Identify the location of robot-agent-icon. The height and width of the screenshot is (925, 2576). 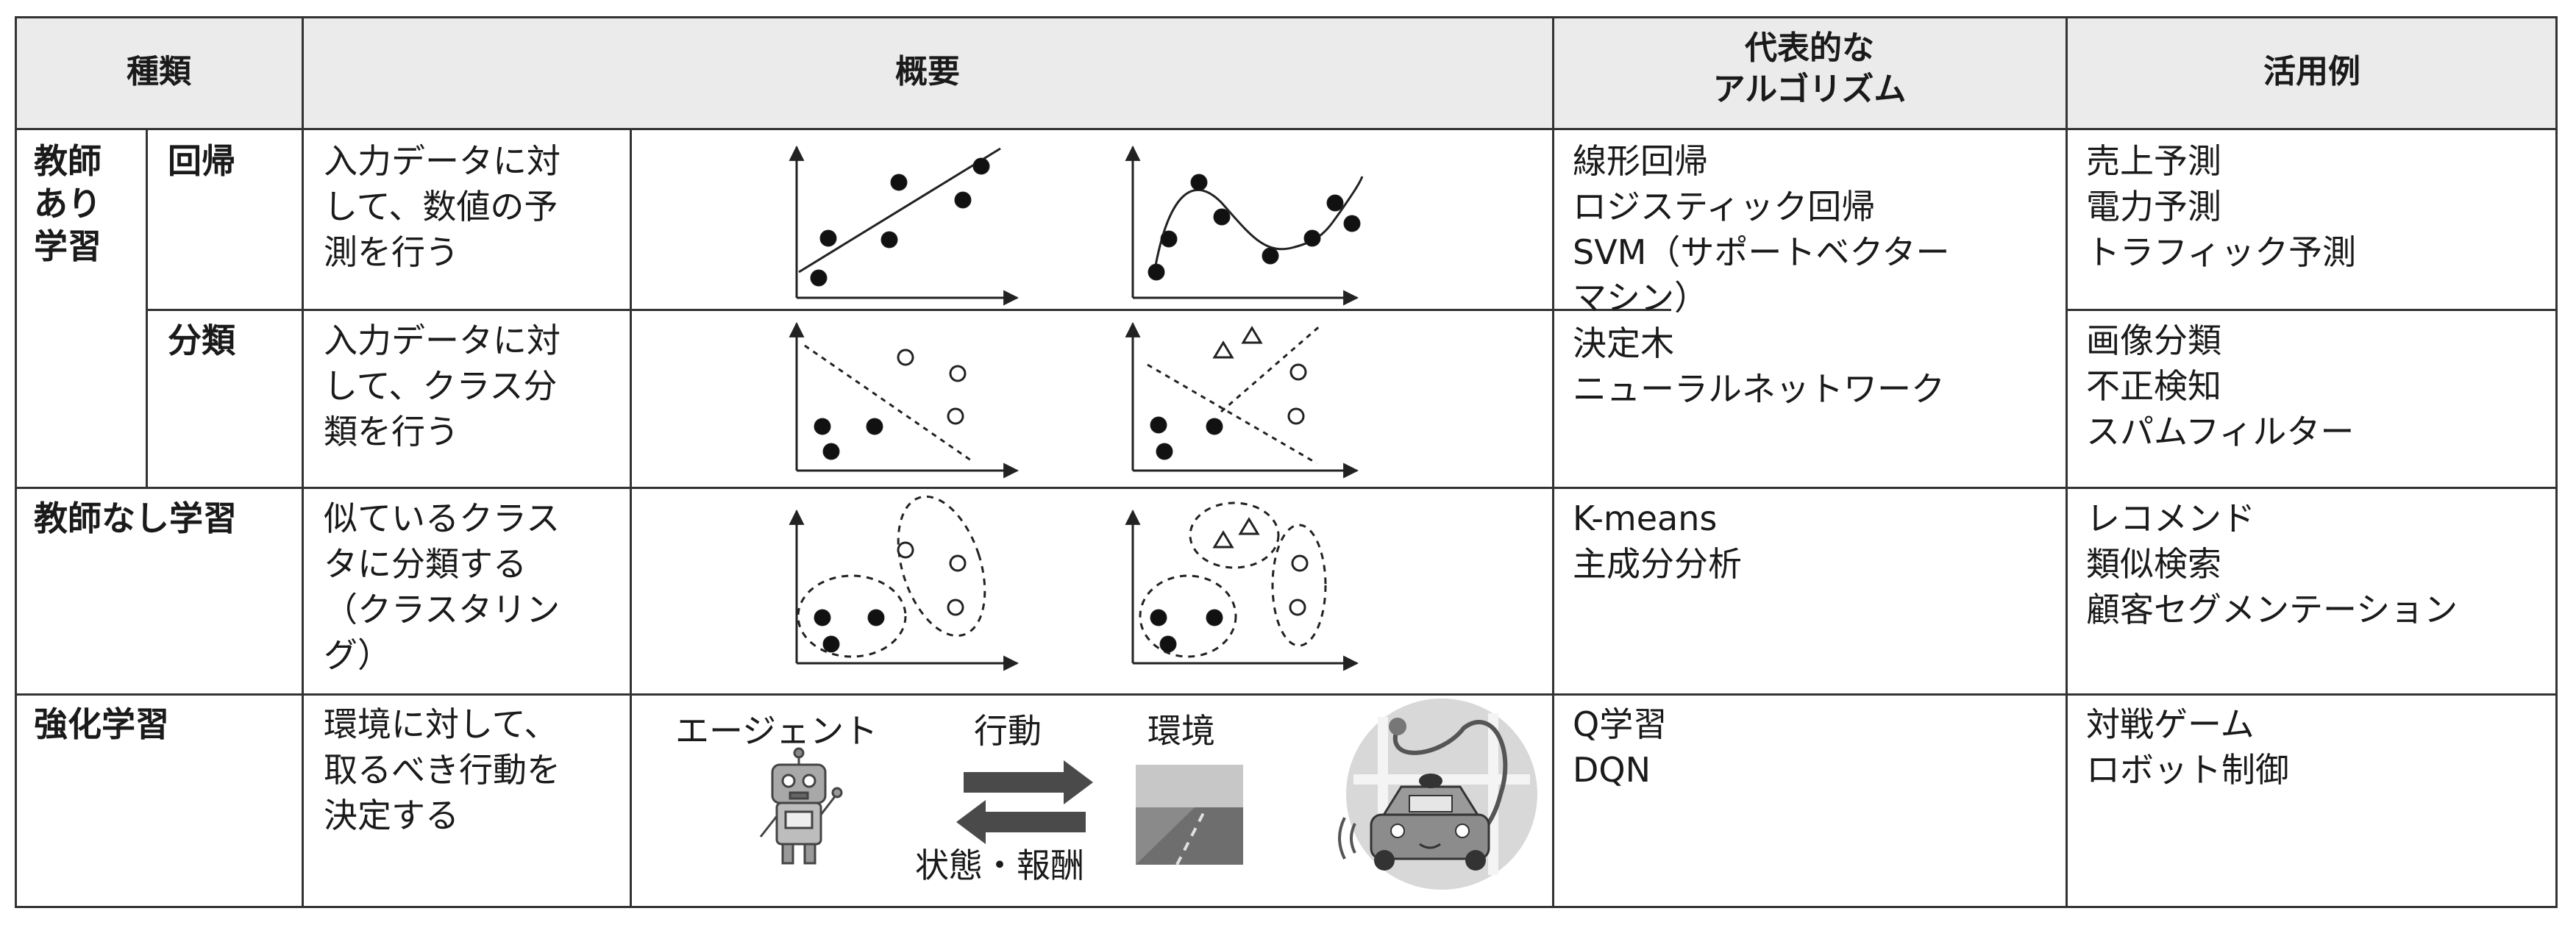
(801, 806).